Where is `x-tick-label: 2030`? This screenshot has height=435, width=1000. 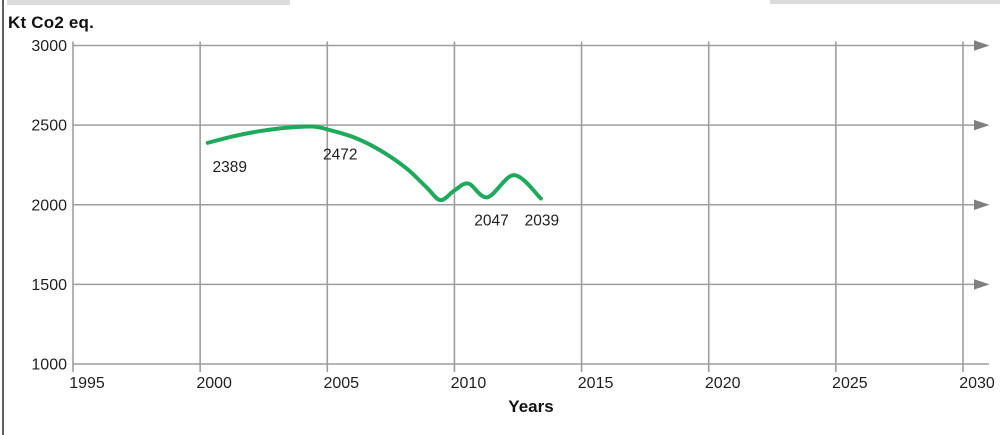
x-tick-label: 2030 is located at coordinates (977, 383).